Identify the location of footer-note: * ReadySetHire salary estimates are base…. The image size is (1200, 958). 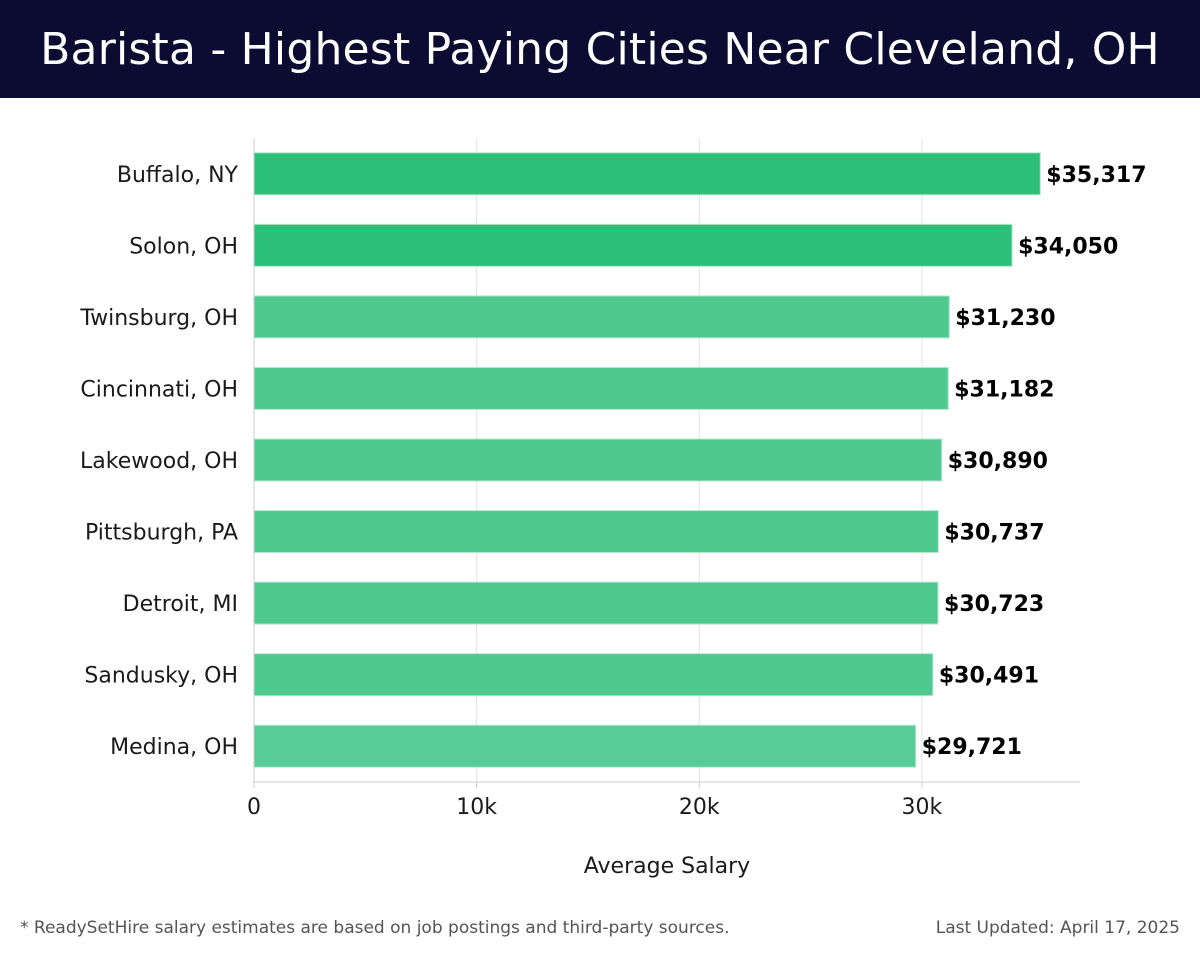
(375, 928).